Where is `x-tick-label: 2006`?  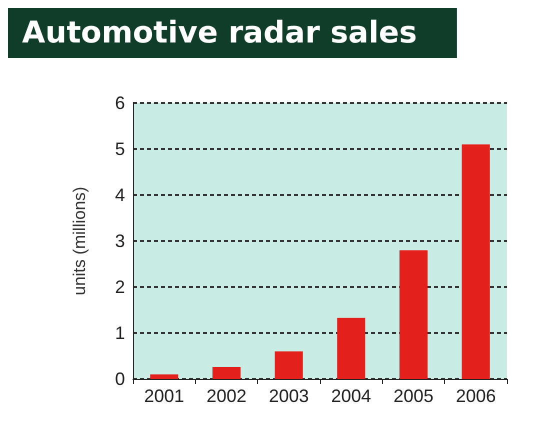
x-tick-label: 2006 is located at coordinates (476, 396).